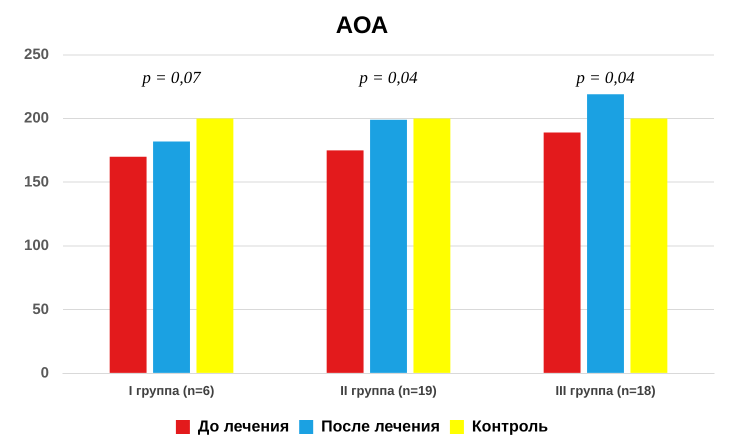  What do you see at coordinates (510, 427) in the screenshot?
I see `legend-label: Контроль` at bounding box center [510, 427].